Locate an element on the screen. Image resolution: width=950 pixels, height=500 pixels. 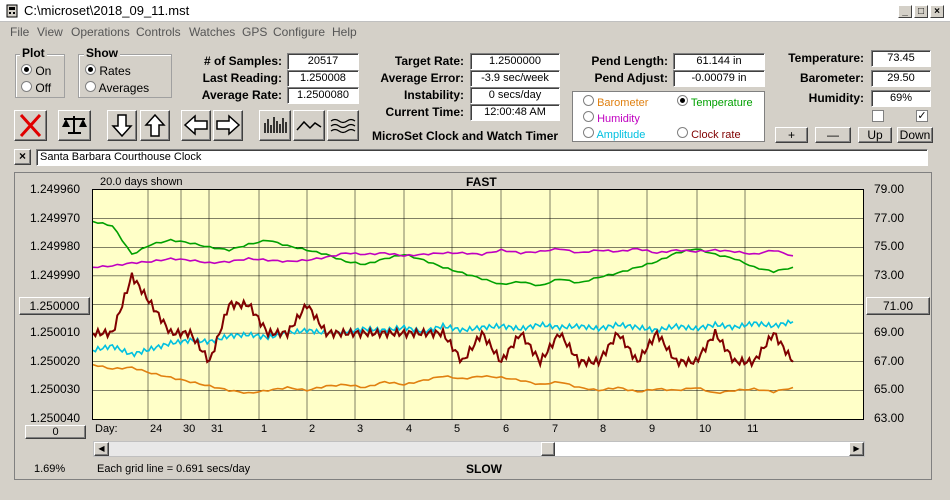
day-tick-label: 1 is located at coordinates (264, 429).